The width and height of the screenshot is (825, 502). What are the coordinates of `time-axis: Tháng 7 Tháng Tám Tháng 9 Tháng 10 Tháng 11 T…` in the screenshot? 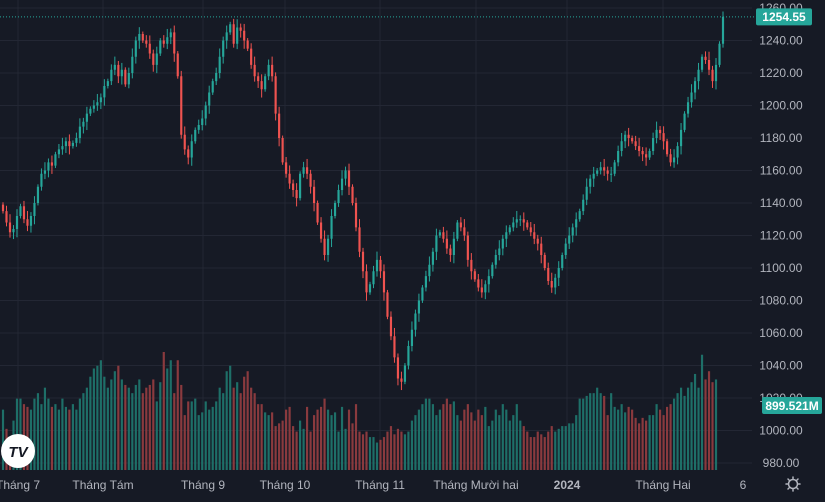 It's located at (373, 485).